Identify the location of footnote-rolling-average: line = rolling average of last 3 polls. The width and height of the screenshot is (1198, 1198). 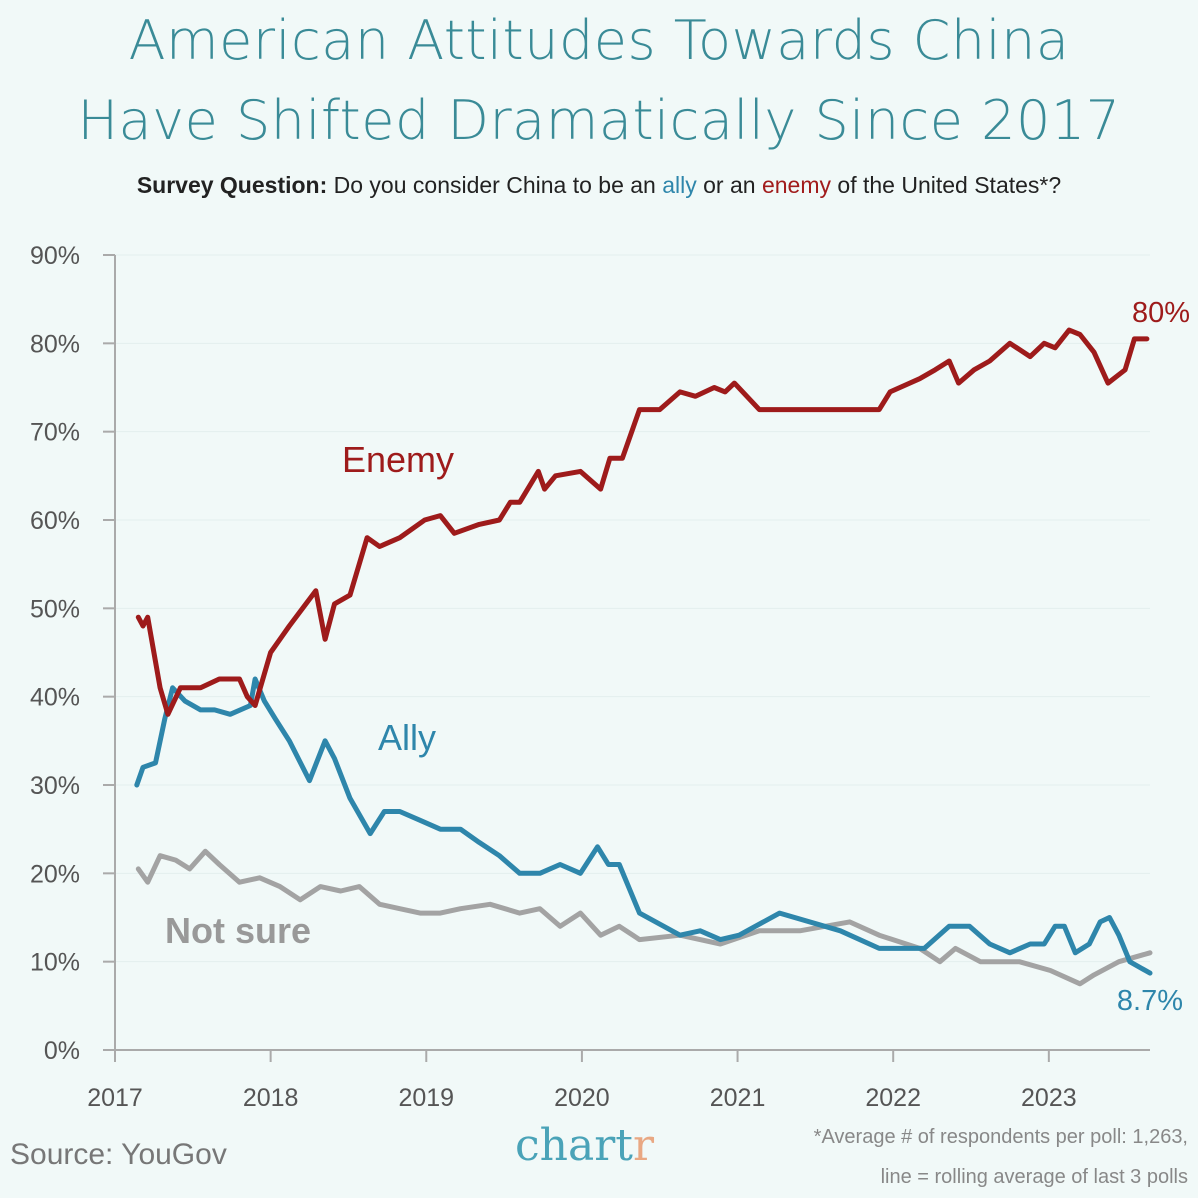
(1034, 1177).